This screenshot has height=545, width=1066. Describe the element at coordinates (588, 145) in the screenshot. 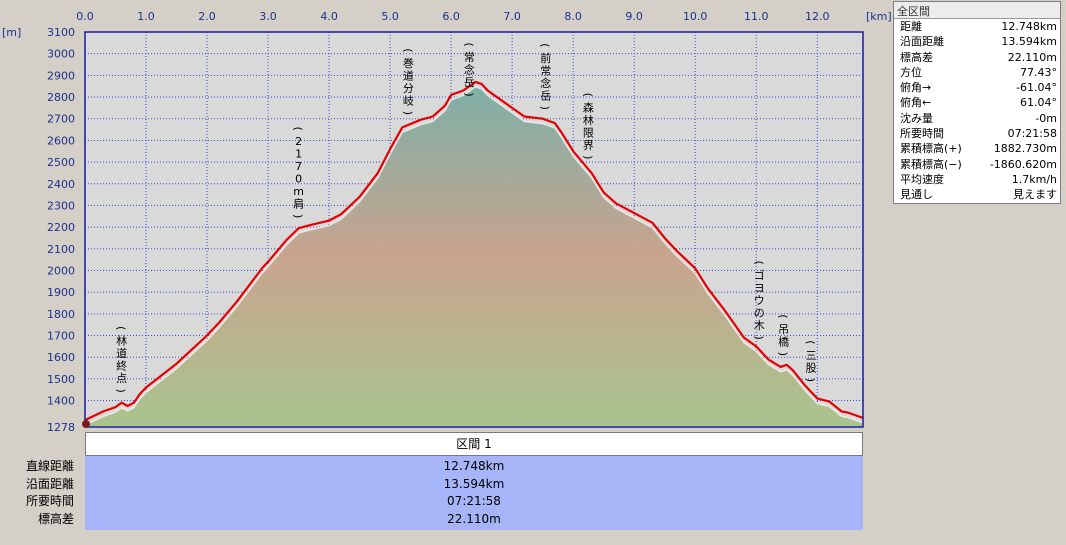

I see `waypoint-label-char: 界` at that location.